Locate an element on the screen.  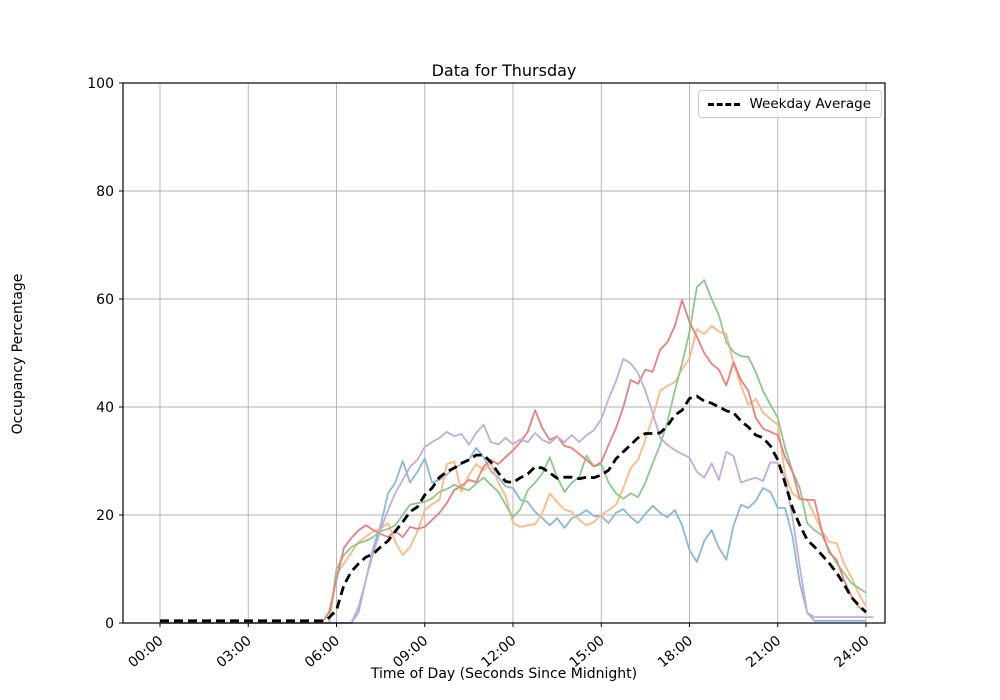
y-axis-label: Occupancy Percentage is located at coordinates (18, 354).